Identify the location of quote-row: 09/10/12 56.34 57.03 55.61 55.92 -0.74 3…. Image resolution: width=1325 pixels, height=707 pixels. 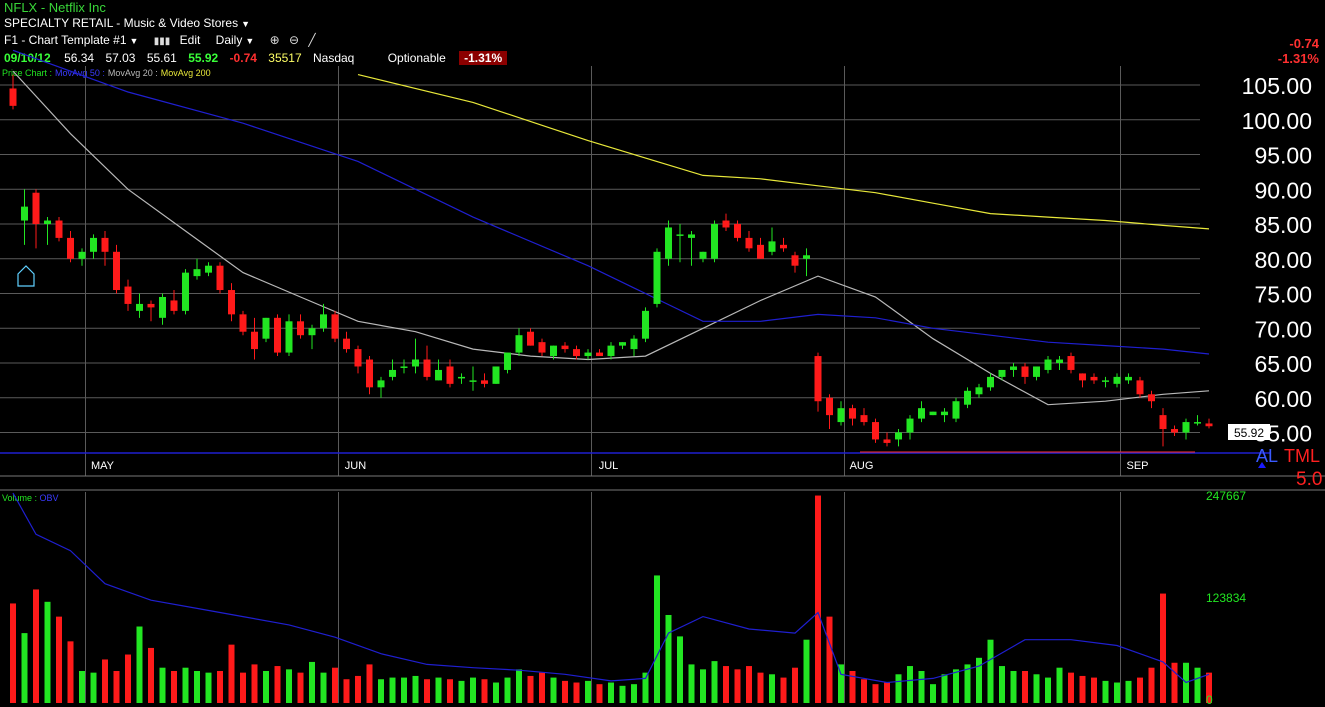
(256, 58).